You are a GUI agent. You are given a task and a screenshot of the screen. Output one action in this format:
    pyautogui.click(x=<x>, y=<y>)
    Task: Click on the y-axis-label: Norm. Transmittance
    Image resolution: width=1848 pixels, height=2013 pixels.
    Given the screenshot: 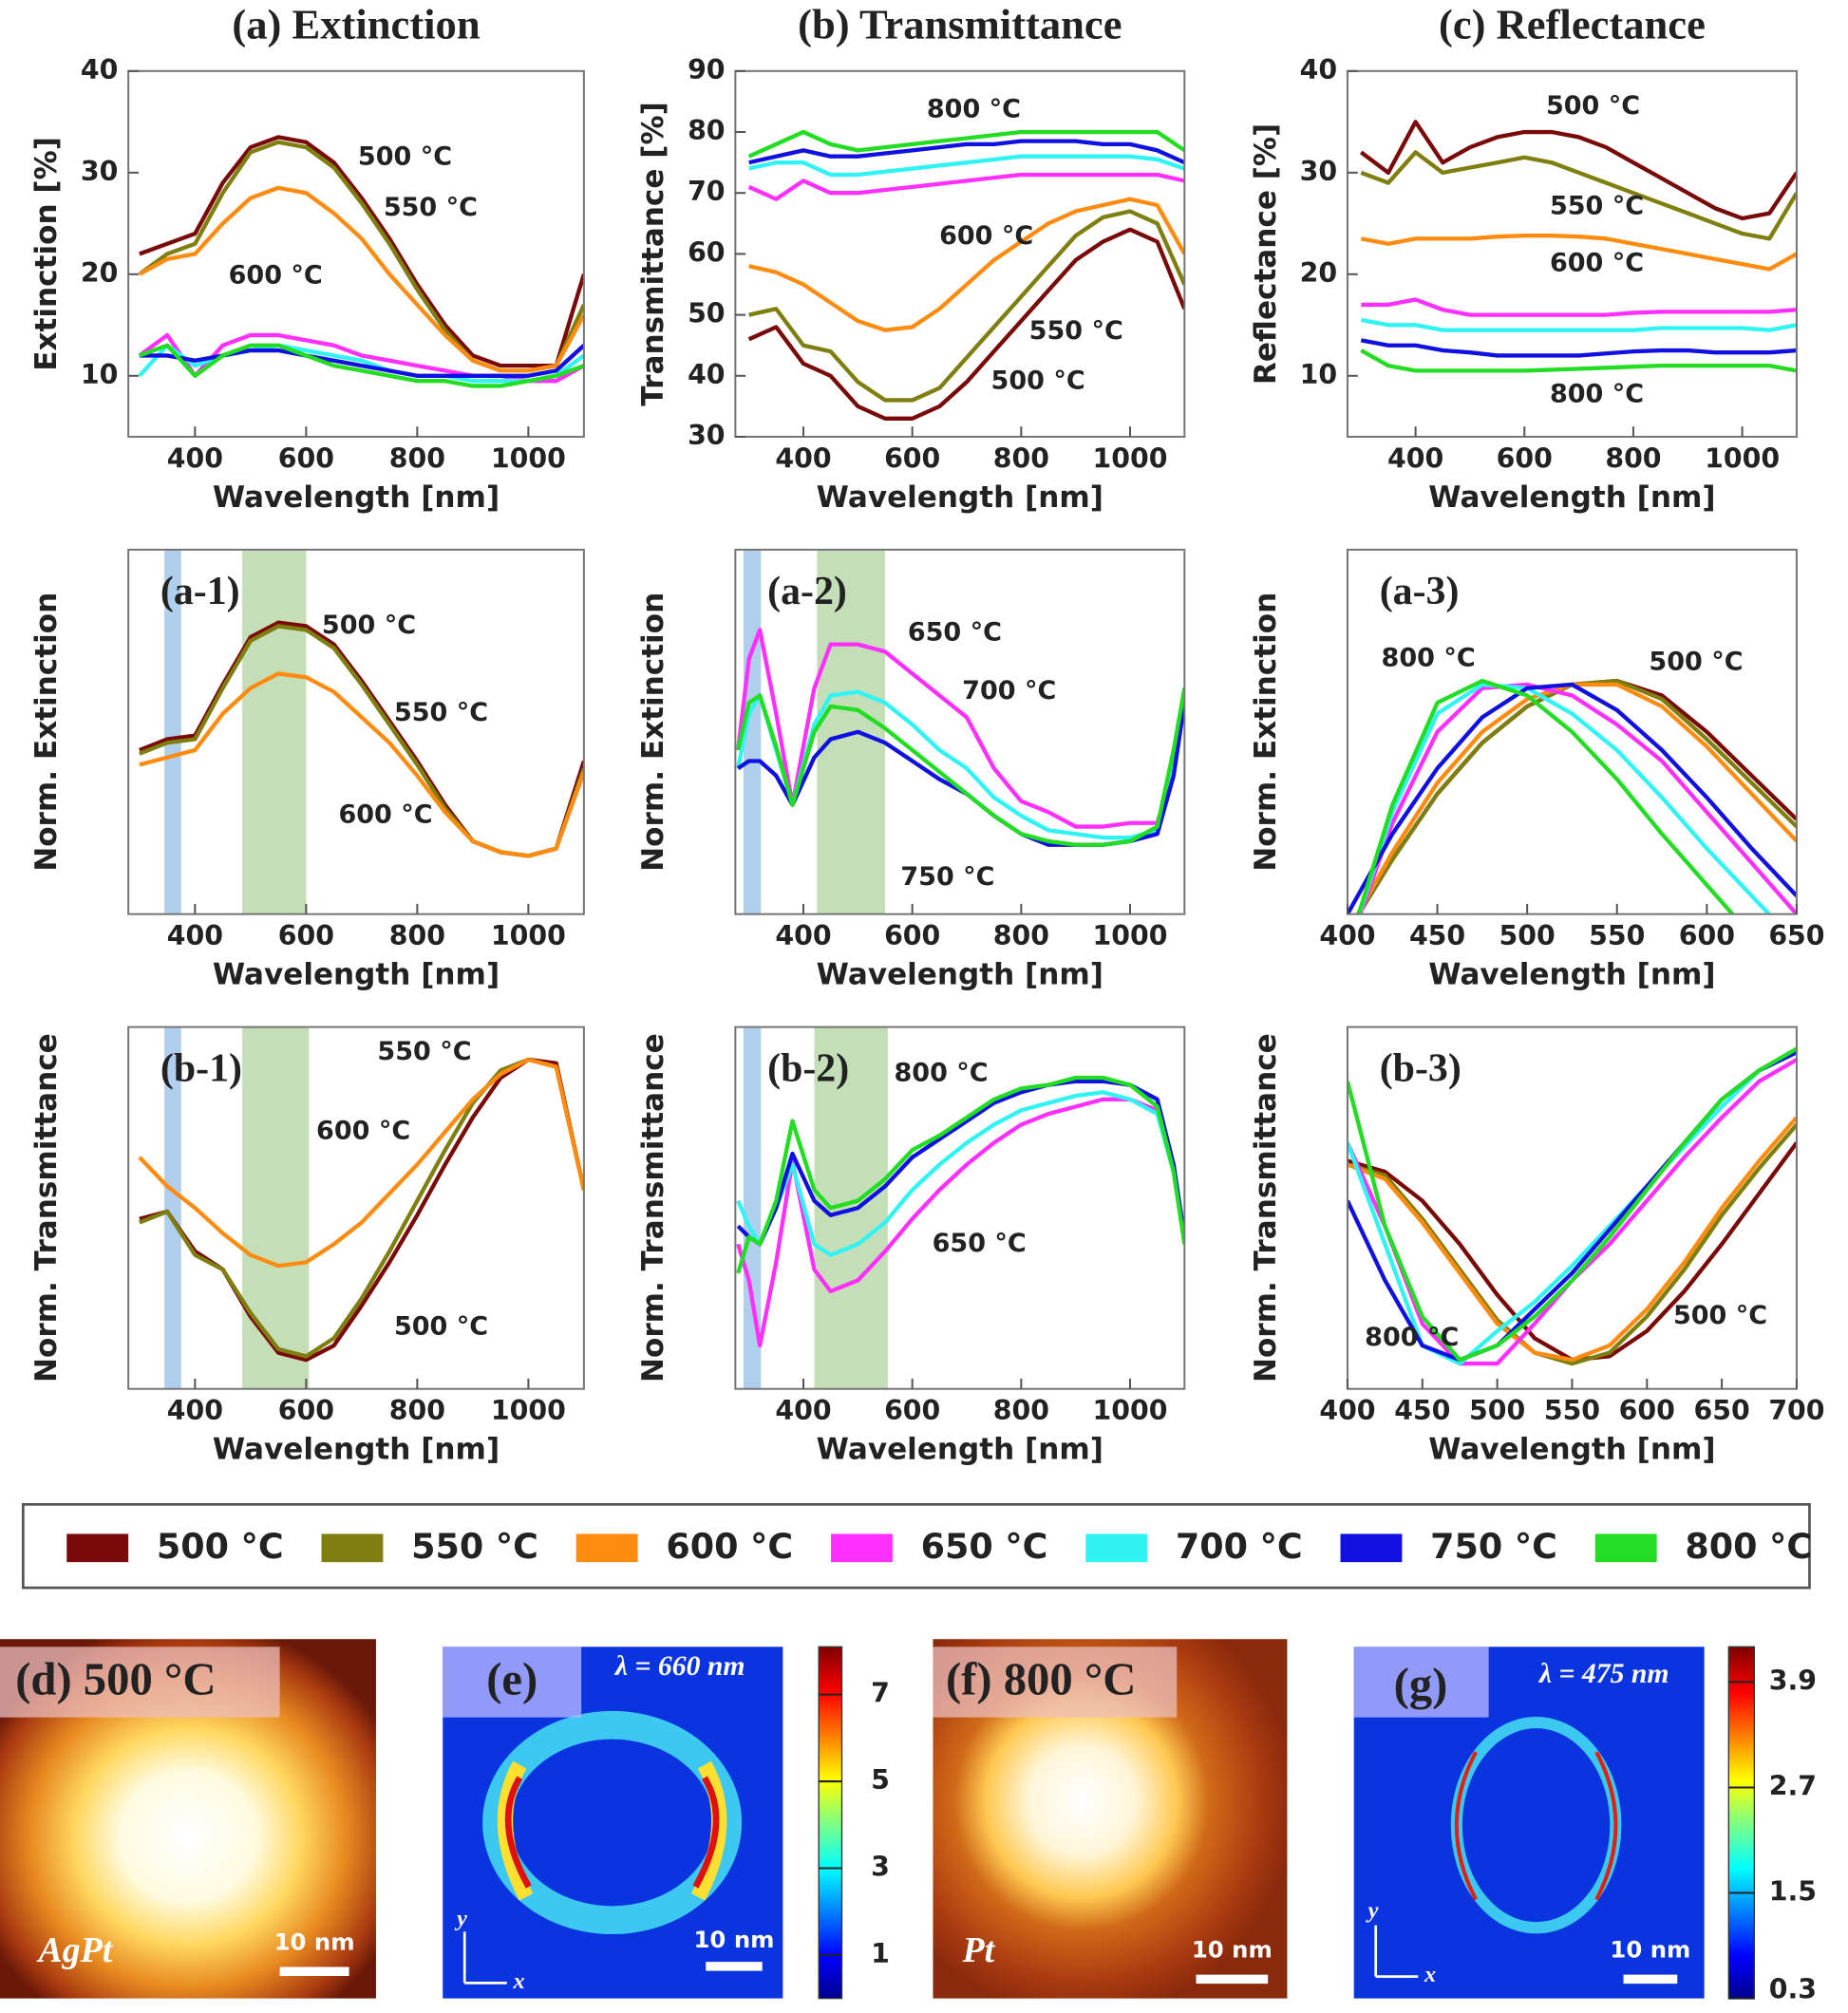 What is the action you would take?
    pyautogui.click(x=46, y=1208)
    